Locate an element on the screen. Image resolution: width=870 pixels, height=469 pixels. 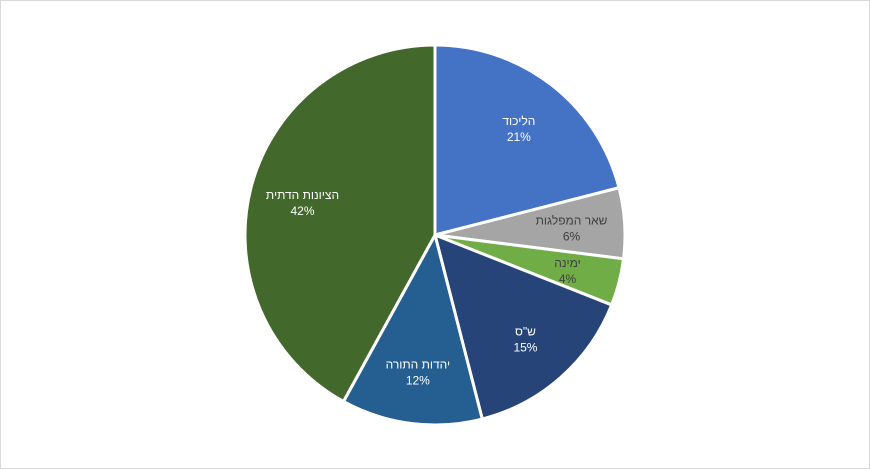
slice-label: שאר המפלגות is located at coordinates (572, 220).